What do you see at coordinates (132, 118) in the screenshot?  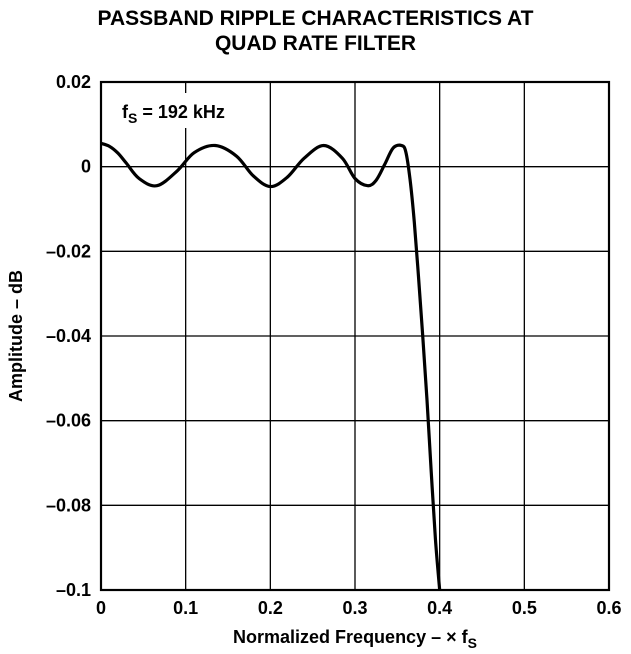 I see `annotation-sub: S` at bounding box center [132, 118].